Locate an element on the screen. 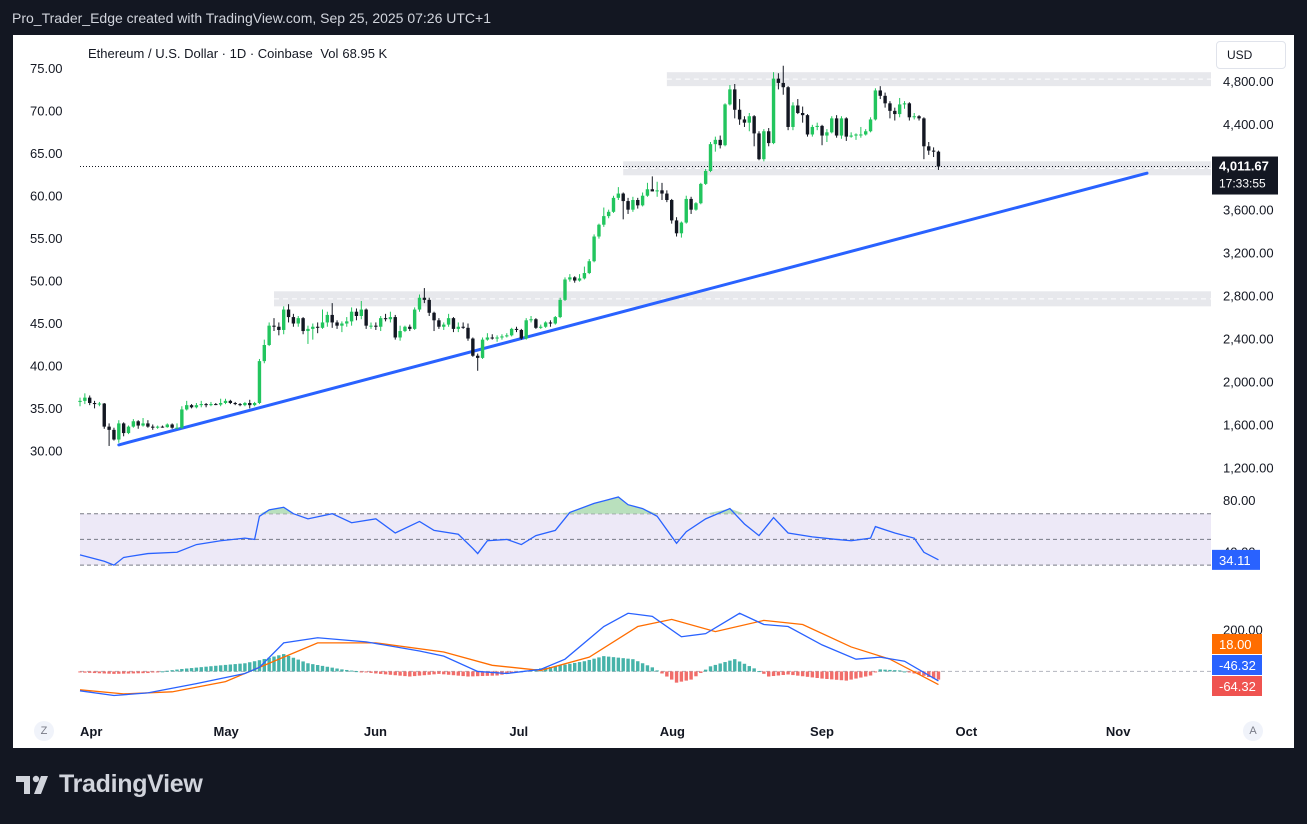 Image resolution: width=1307 pixels, height=824 pixels. price-axis-tick: 1,600.00 is located at coordinates (1248, 425).